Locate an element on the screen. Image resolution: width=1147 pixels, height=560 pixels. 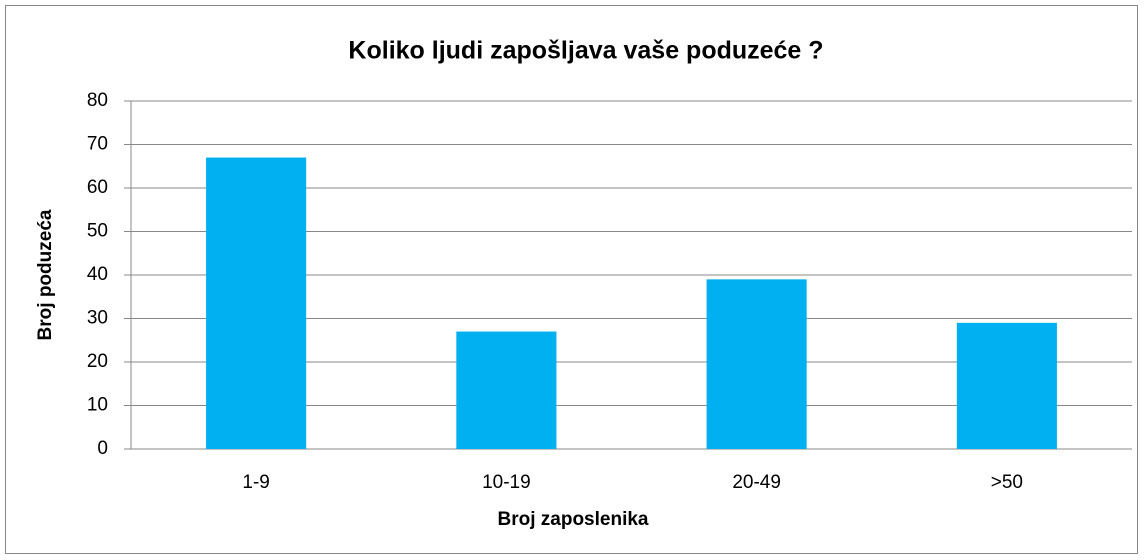
y-tick-label: 10 is located at coordinates (97, 405).